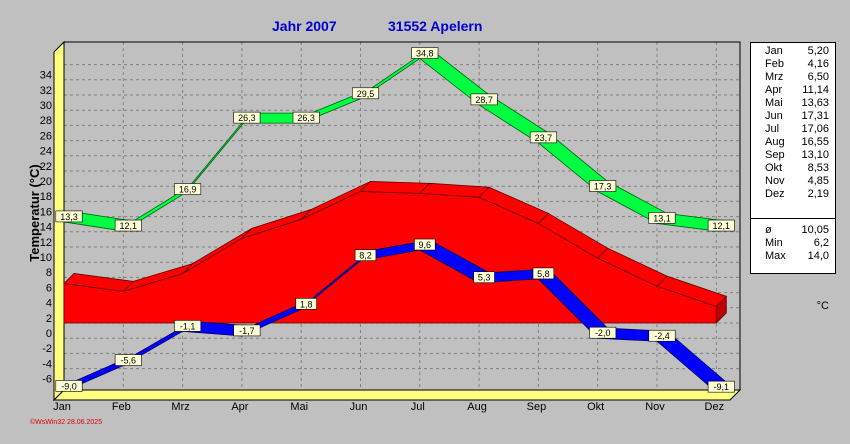 This screenshot has width=850, height=444. What do you see at coordinates (793, 90) in the screenshot?
I see `legend-month-row: Apr 11,14` at bounding box center [793, 90].